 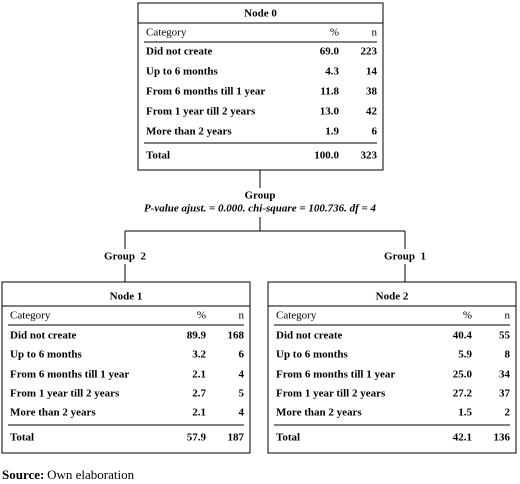 I want to click on row-cell: 40.4, so click(x=463, y=336).